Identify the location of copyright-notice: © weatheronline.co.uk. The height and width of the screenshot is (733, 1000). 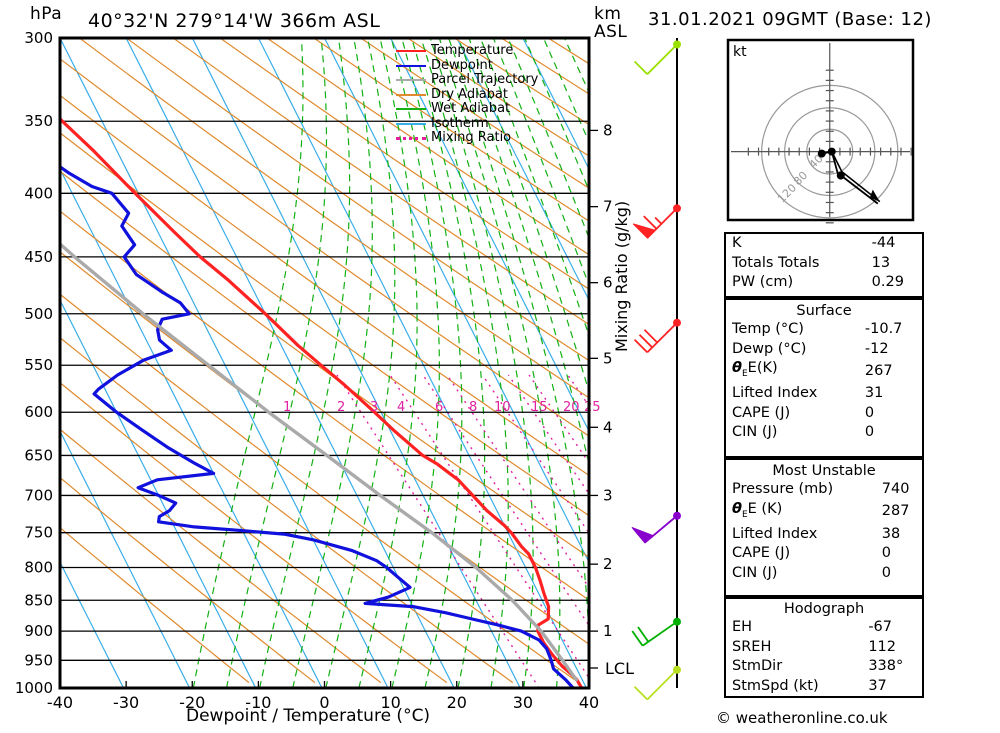
(802, 718).